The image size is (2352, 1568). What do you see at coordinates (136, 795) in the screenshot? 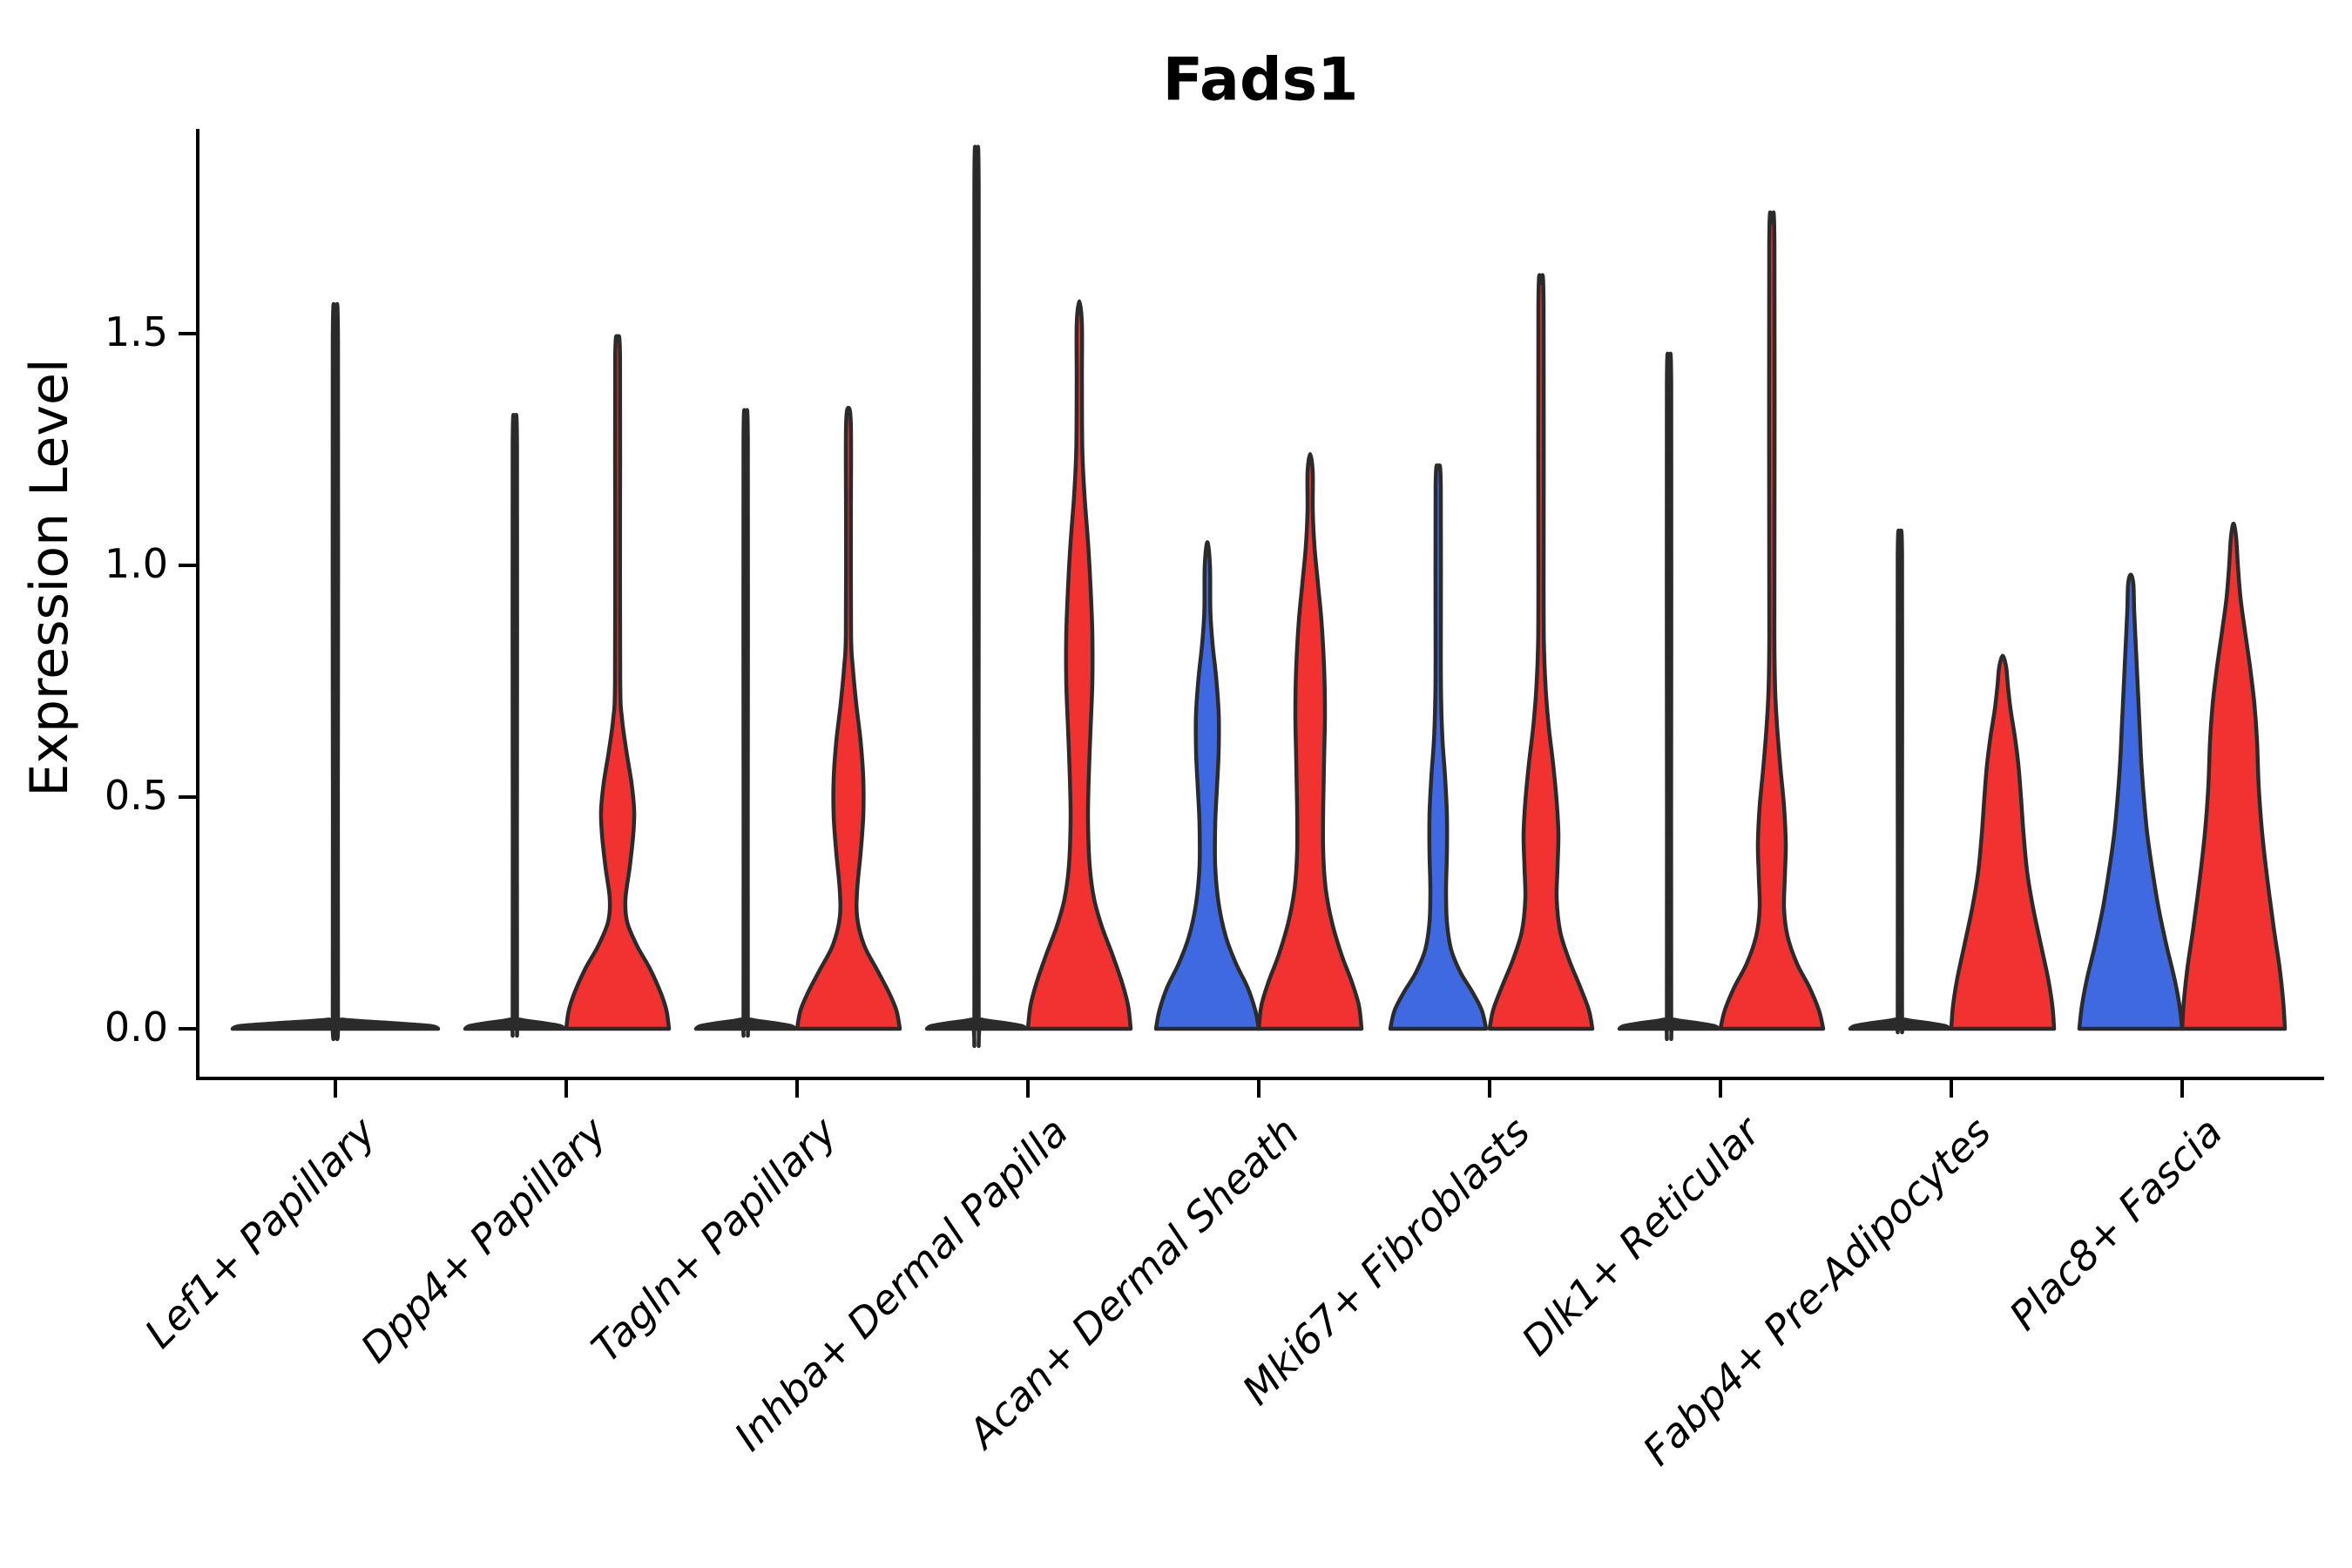
I see `y-tick-label: 0.5` at bounding box center [136, 795].